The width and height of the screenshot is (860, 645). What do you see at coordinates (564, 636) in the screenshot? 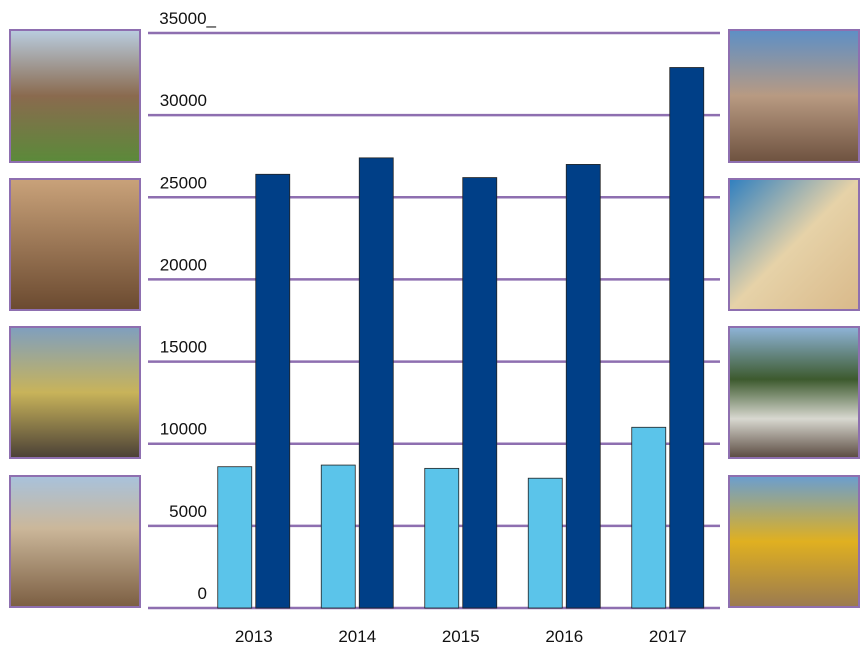
I see `x-tick-label: 2016` at bounding box center [564, 636].